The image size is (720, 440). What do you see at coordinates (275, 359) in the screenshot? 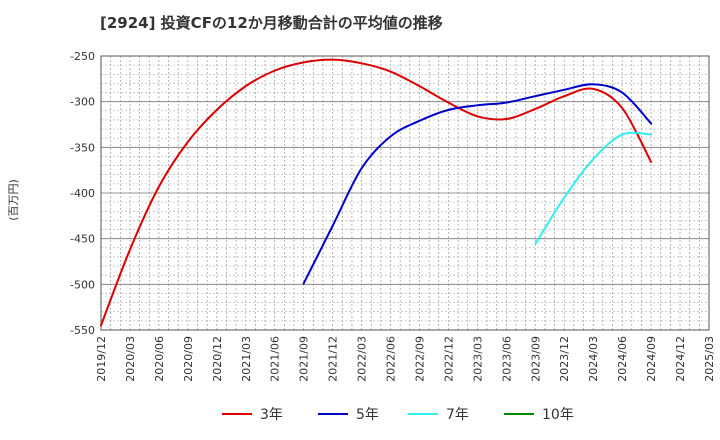
I see `x-tick-label: 2021/06` at bounding box center [275, 359].